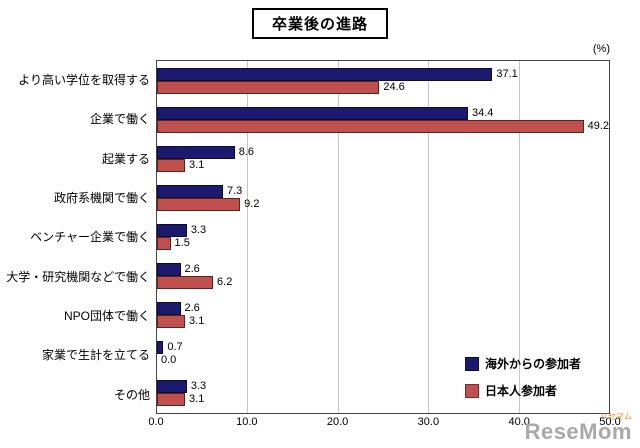  What do you see at coordinates (471, 390) in the screenshot?
I see `legend-swatch-japanese` at bounding box center [471, 390].